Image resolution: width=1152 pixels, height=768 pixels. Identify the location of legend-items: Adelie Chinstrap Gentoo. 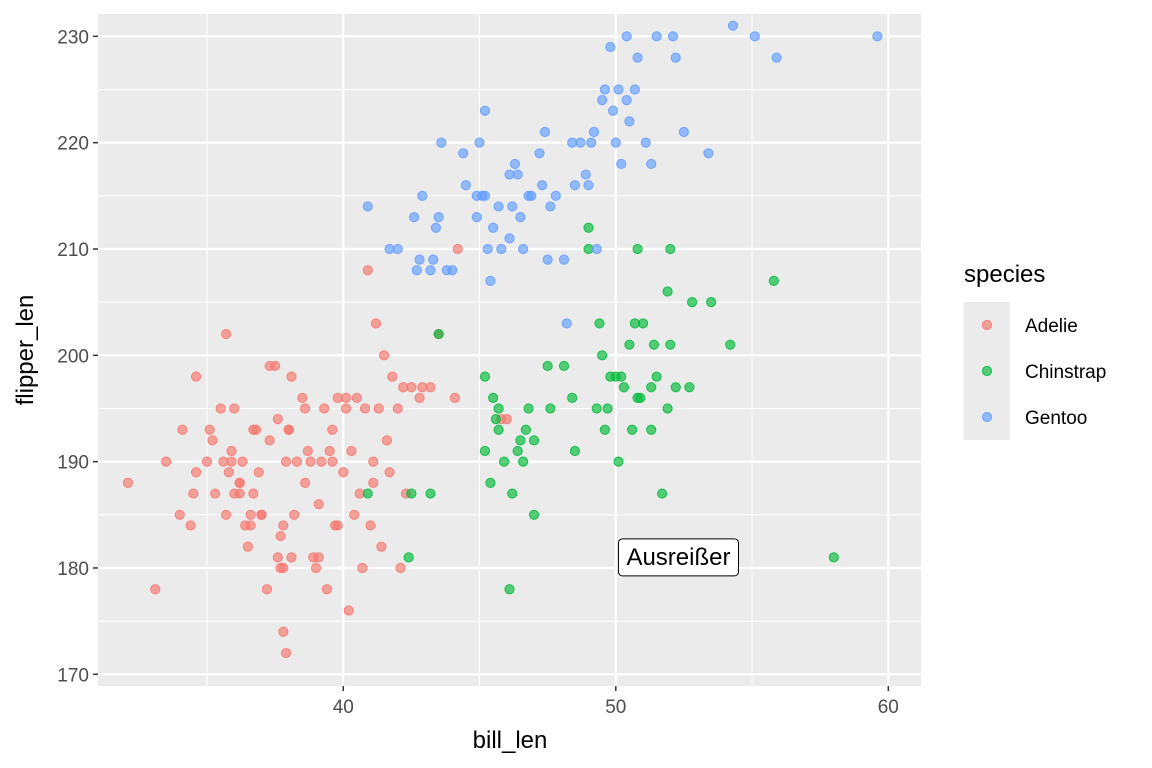
(1035, 371).